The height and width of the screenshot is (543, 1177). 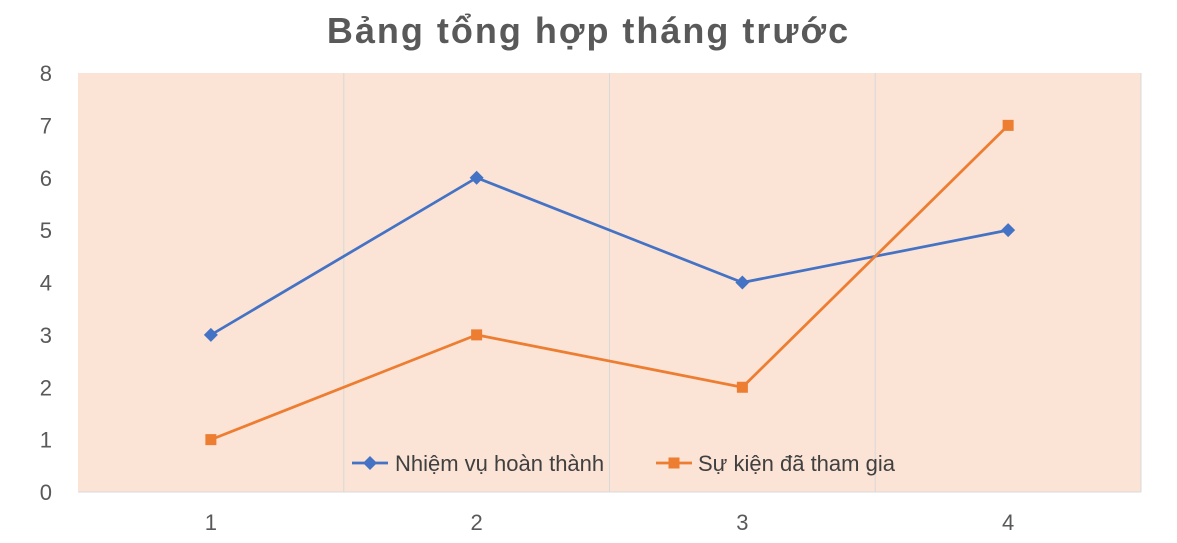 What do you see at coordinates (46, 440) in the screenshot?
I see `y-tick-label: 1` at bounding box center [46, 440].